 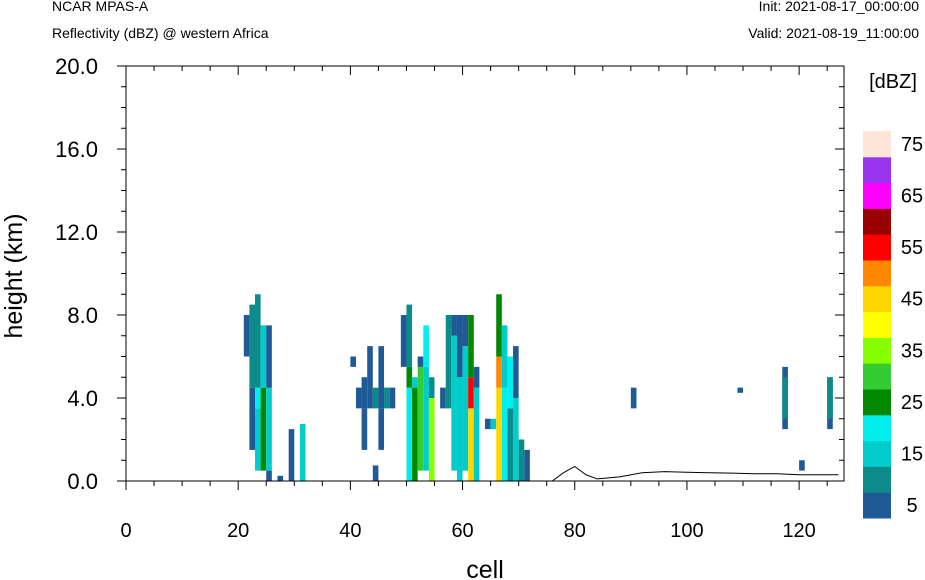 What do you see at coordinates (76, 149) in the screenshot?
I see `y-tick-label: 16.0` at bounding box center [76, 149].